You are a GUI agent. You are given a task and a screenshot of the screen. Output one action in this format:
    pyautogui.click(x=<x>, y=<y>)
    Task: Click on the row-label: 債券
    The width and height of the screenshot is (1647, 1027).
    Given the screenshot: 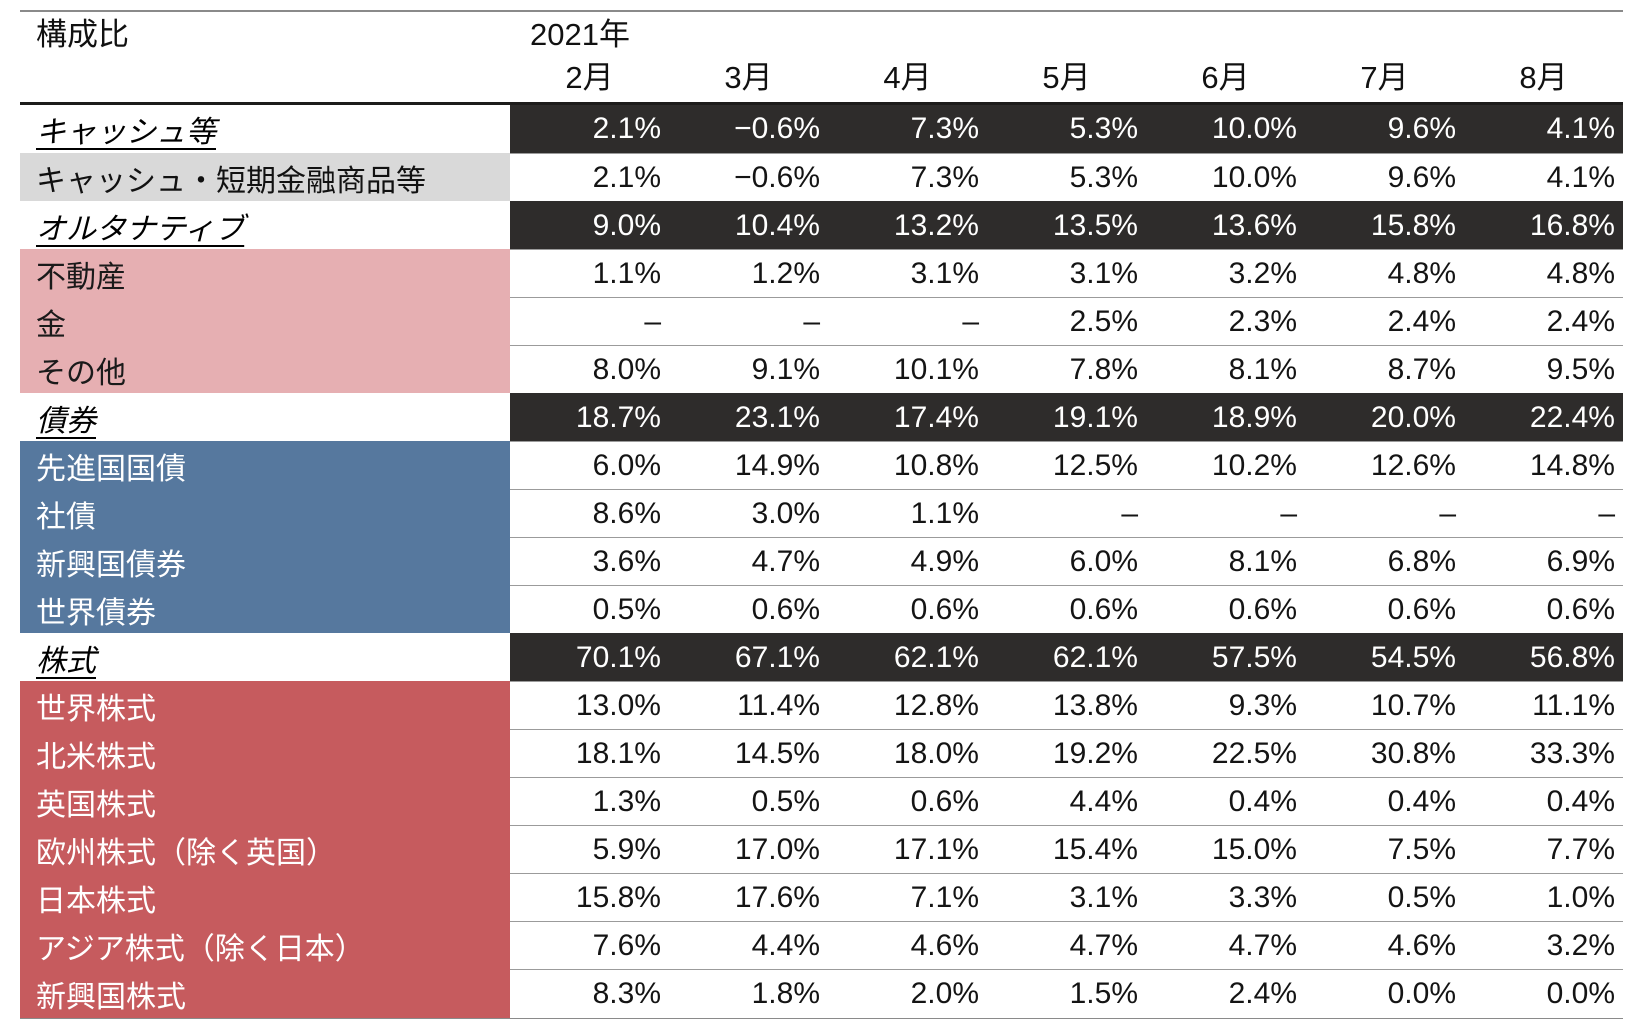 What is the action you would take?
    pyautogui.click(x=265, y=417)
    